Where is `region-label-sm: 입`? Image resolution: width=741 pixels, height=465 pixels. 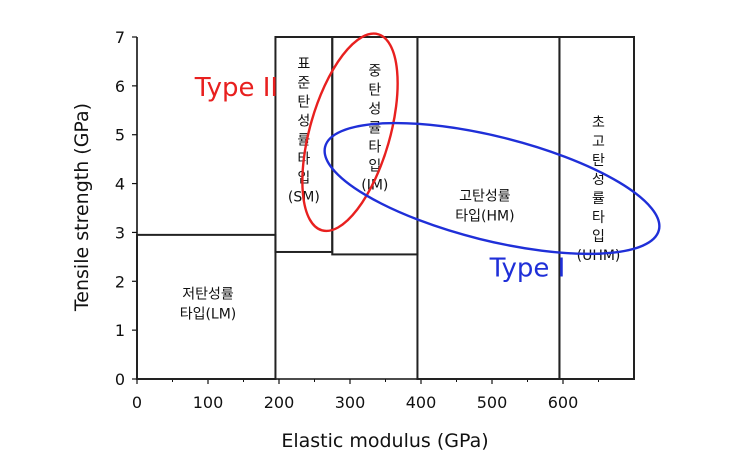
region-label-sm: 입 is located at coordinates (303, 178).